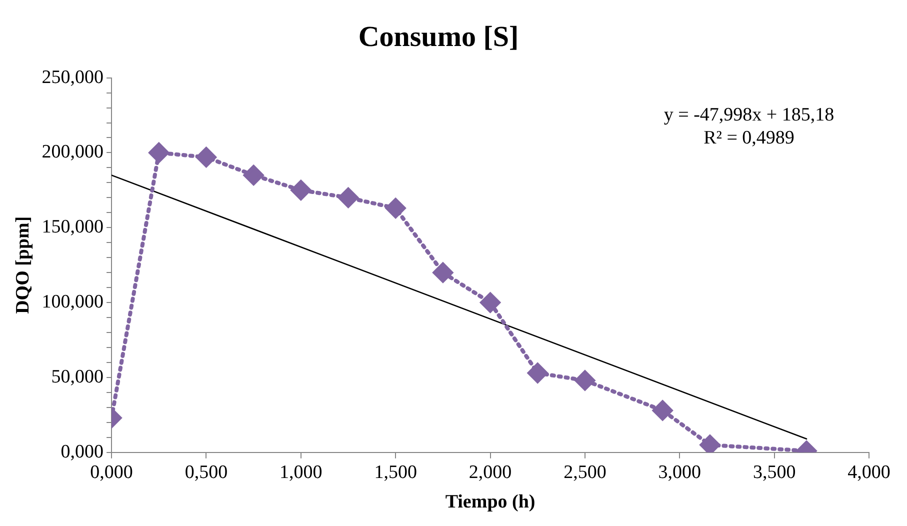 The height and width of the screenshot is (526, 907). I want to click on y-axis-title: DQO [ppm], so click(23, 265).